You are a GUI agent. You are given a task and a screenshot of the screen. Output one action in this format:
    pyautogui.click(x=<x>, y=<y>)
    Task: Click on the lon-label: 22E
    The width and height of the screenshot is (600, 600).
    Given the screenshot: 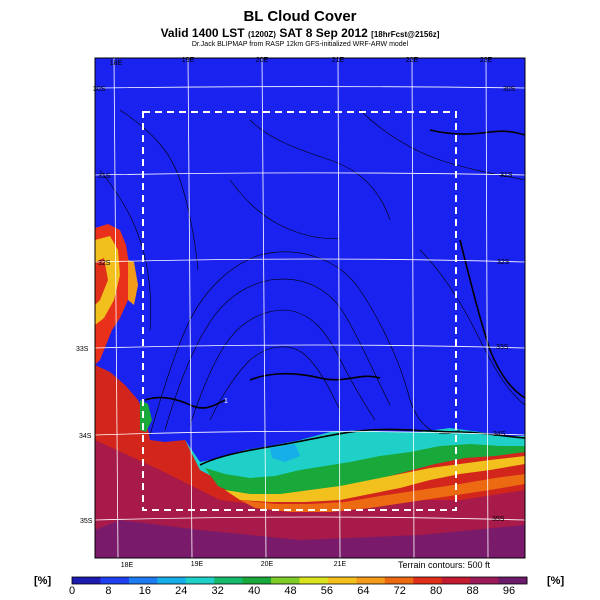 What is the action you would take?
    pyautogui.click(x=412, y=60)
    